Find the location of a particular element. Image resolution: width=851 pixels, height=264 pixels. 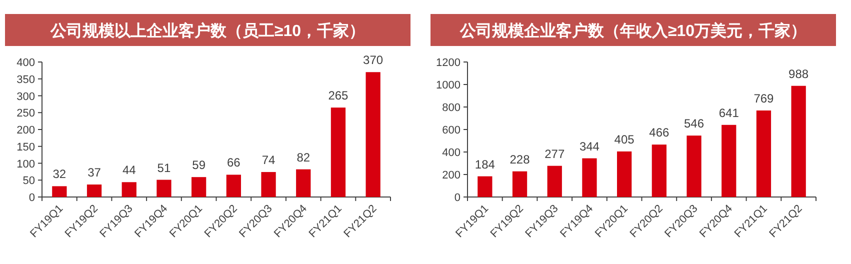

data-label: 405 is located at coordinates (624, 139).